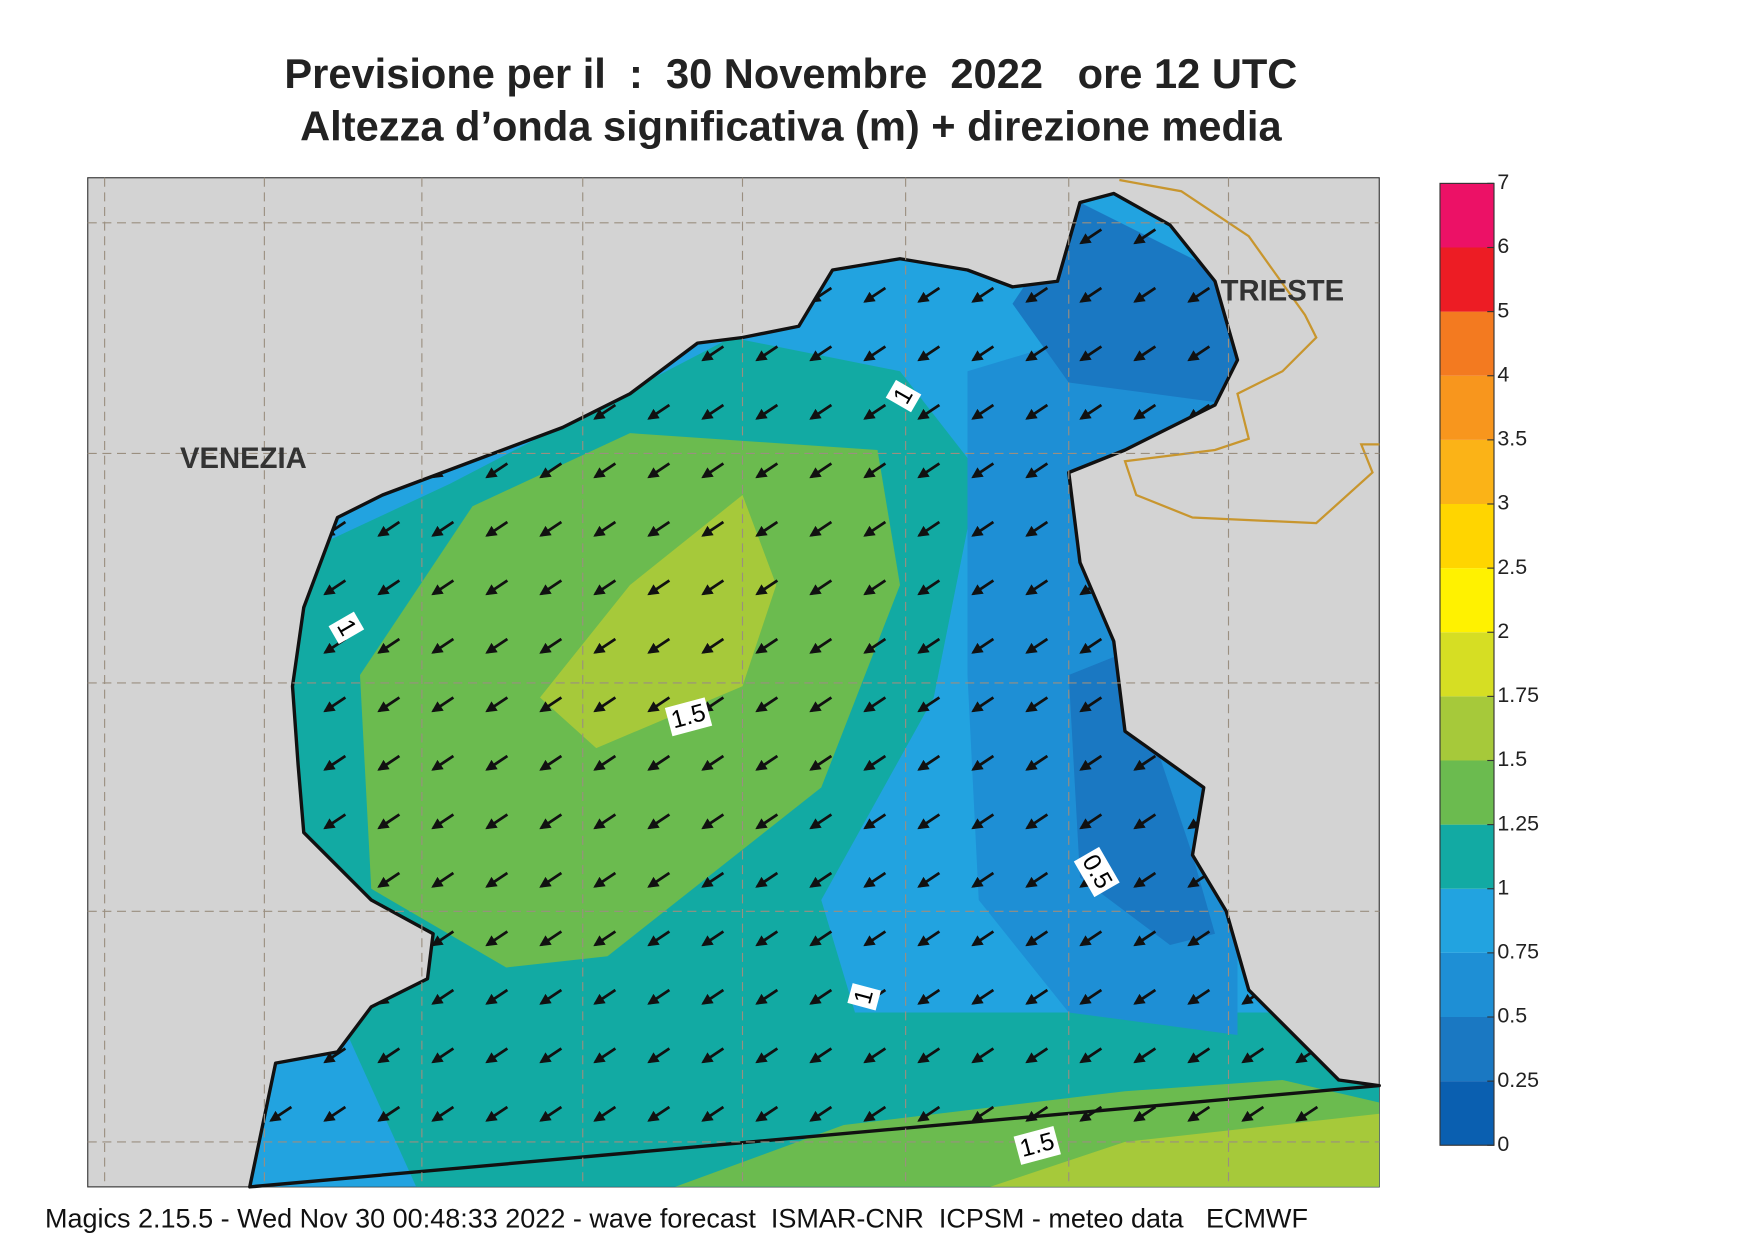  I want to click on contour-label: 1, so click(864, 997).